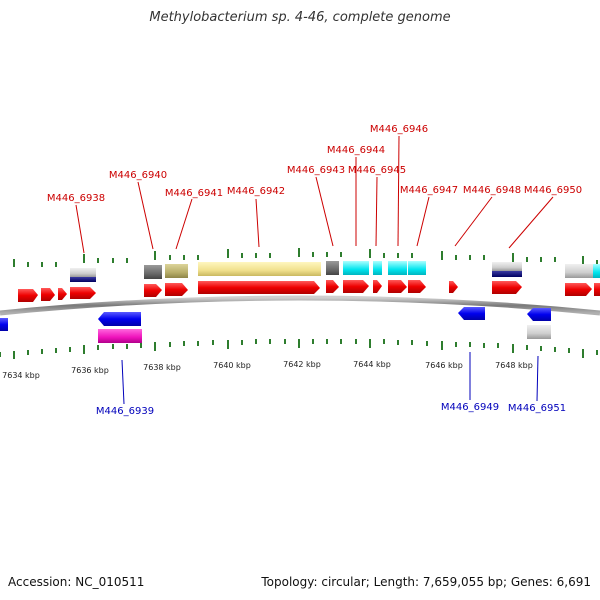 Image resolution: width=600 pixels, height=600 pixels. What do you see at coordinates (259, 269) in the screenshot?
I see `feature-box-khaki` at bounding box center [259, 269].